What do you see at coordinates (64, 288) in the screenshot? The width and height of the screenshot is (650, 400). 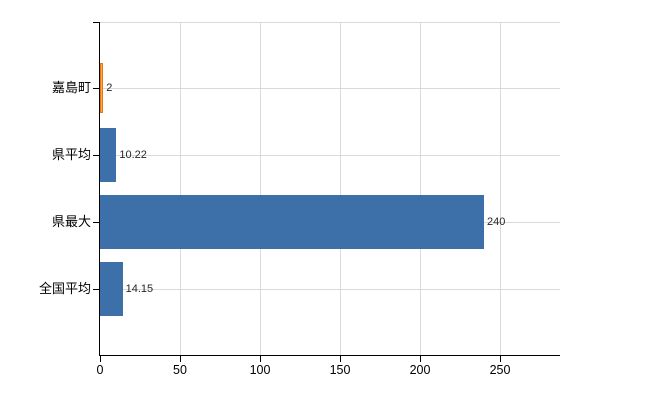 I see `category-label-全国平均: 全国平均` at bounding box center [64, 288].